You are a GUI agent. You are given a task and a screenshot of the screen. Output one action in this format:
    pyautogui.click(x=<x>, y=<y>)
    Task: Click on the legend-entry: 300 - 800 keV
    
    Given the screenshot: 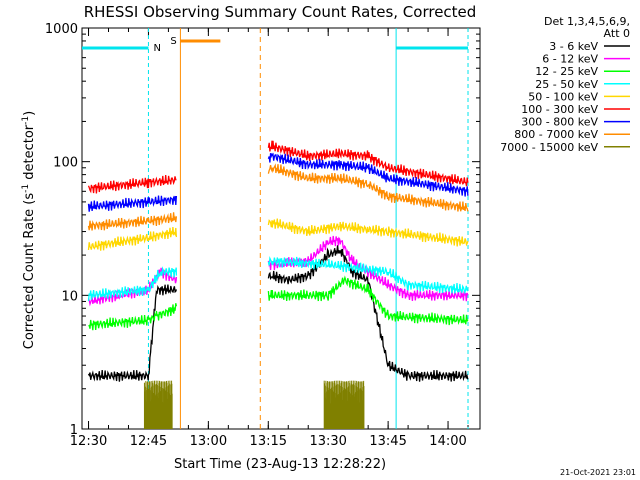 What is the action you would take?
    pyautogui.click(x=559, y=122)
    